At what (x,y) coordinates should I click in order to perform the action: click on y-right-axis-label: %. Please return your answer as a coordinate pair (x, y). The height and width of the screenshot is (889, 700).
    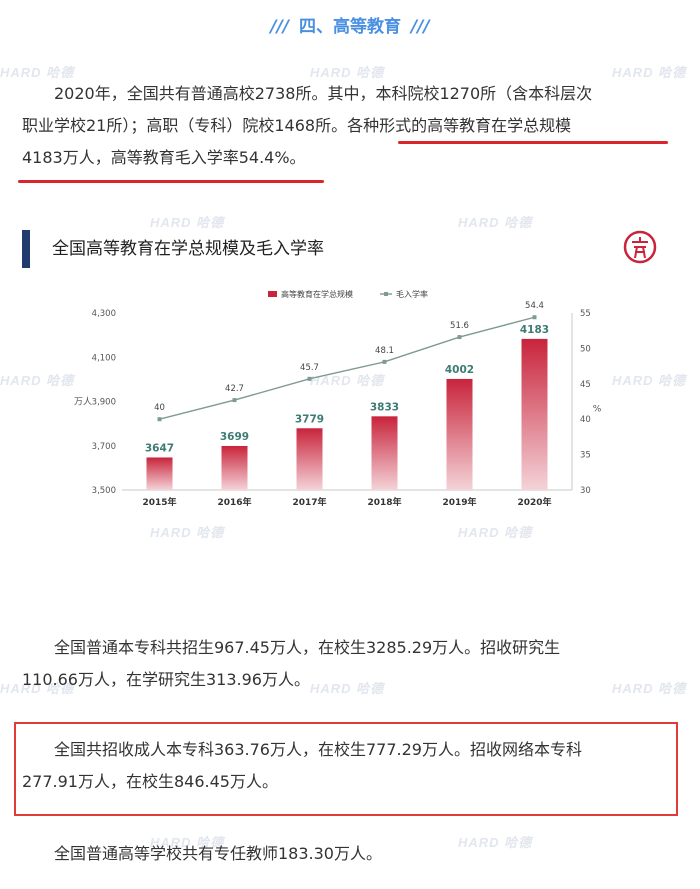
    Looking at the image, I should click on (597, 410).